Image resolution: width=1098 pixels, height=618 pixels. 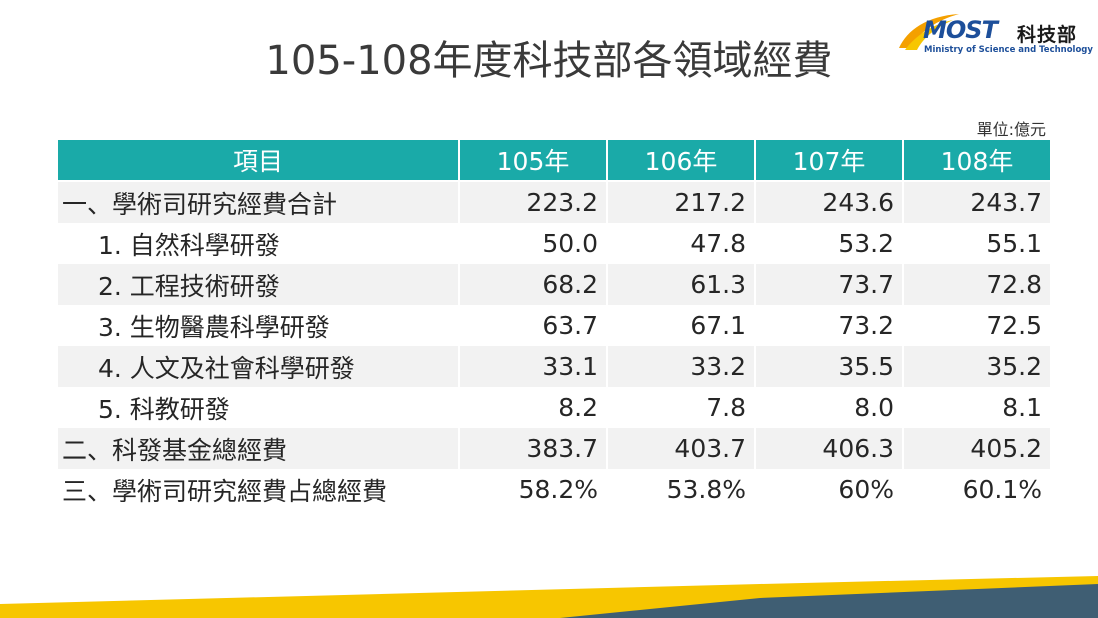 I want to click on table-row: 5. 科教研發 8.2 7.8 8.0 8.1, so click(x=554, y=407).